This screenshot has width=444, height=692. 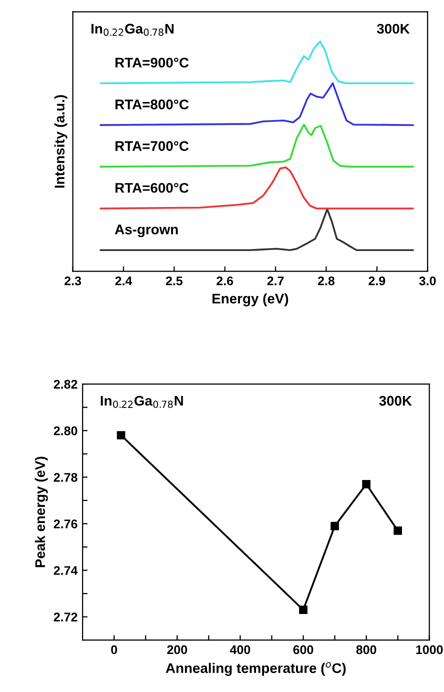 What do you see at coordinates (146, 231) in the screenshot?
I see `series-label: As-grown` at bounding box center [146, 231].